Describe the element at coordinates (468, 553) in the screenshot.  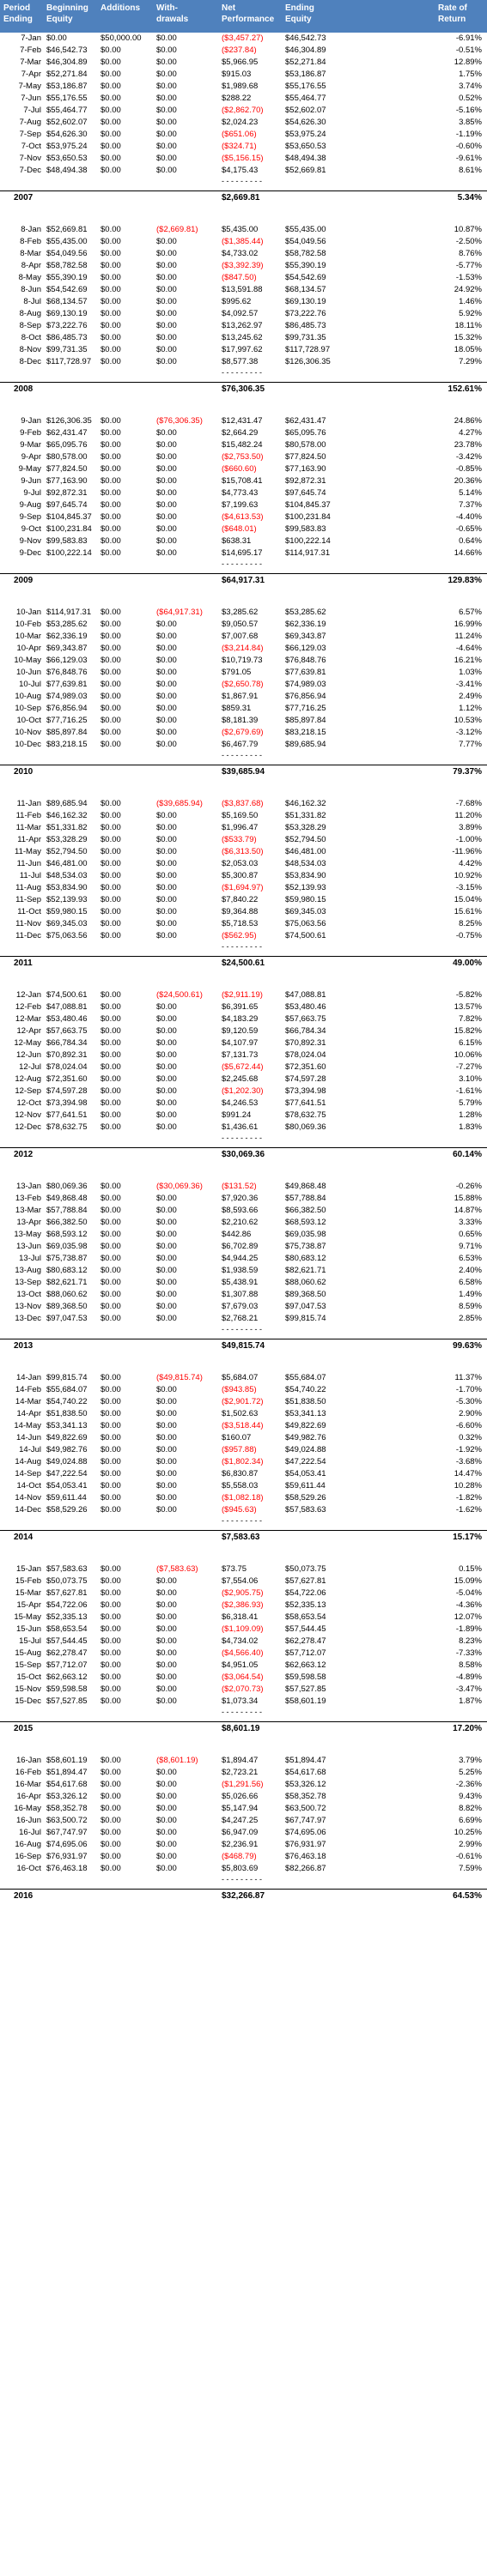
I see `rate-of-return-cell: 14.66%` at that location.